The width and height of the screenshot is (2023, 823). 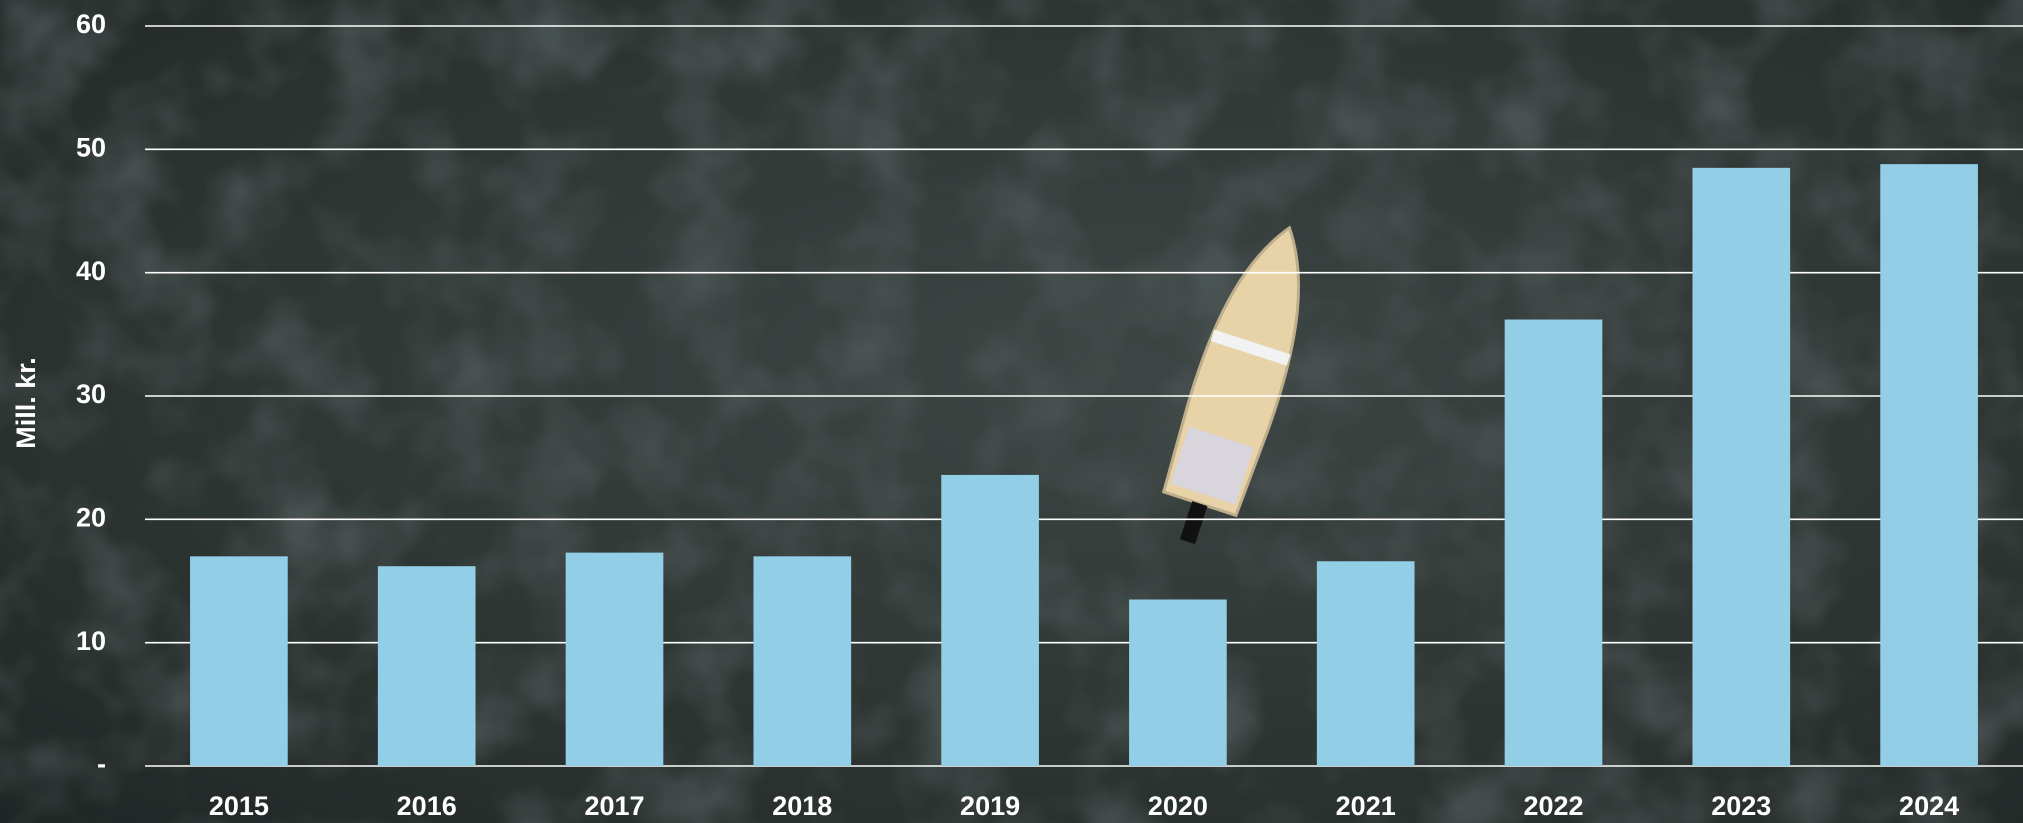 What do you see at coordinates (802, 806) in the screenshot?
I see `x-tick-label: 2018` at bounding box center [802, 806].